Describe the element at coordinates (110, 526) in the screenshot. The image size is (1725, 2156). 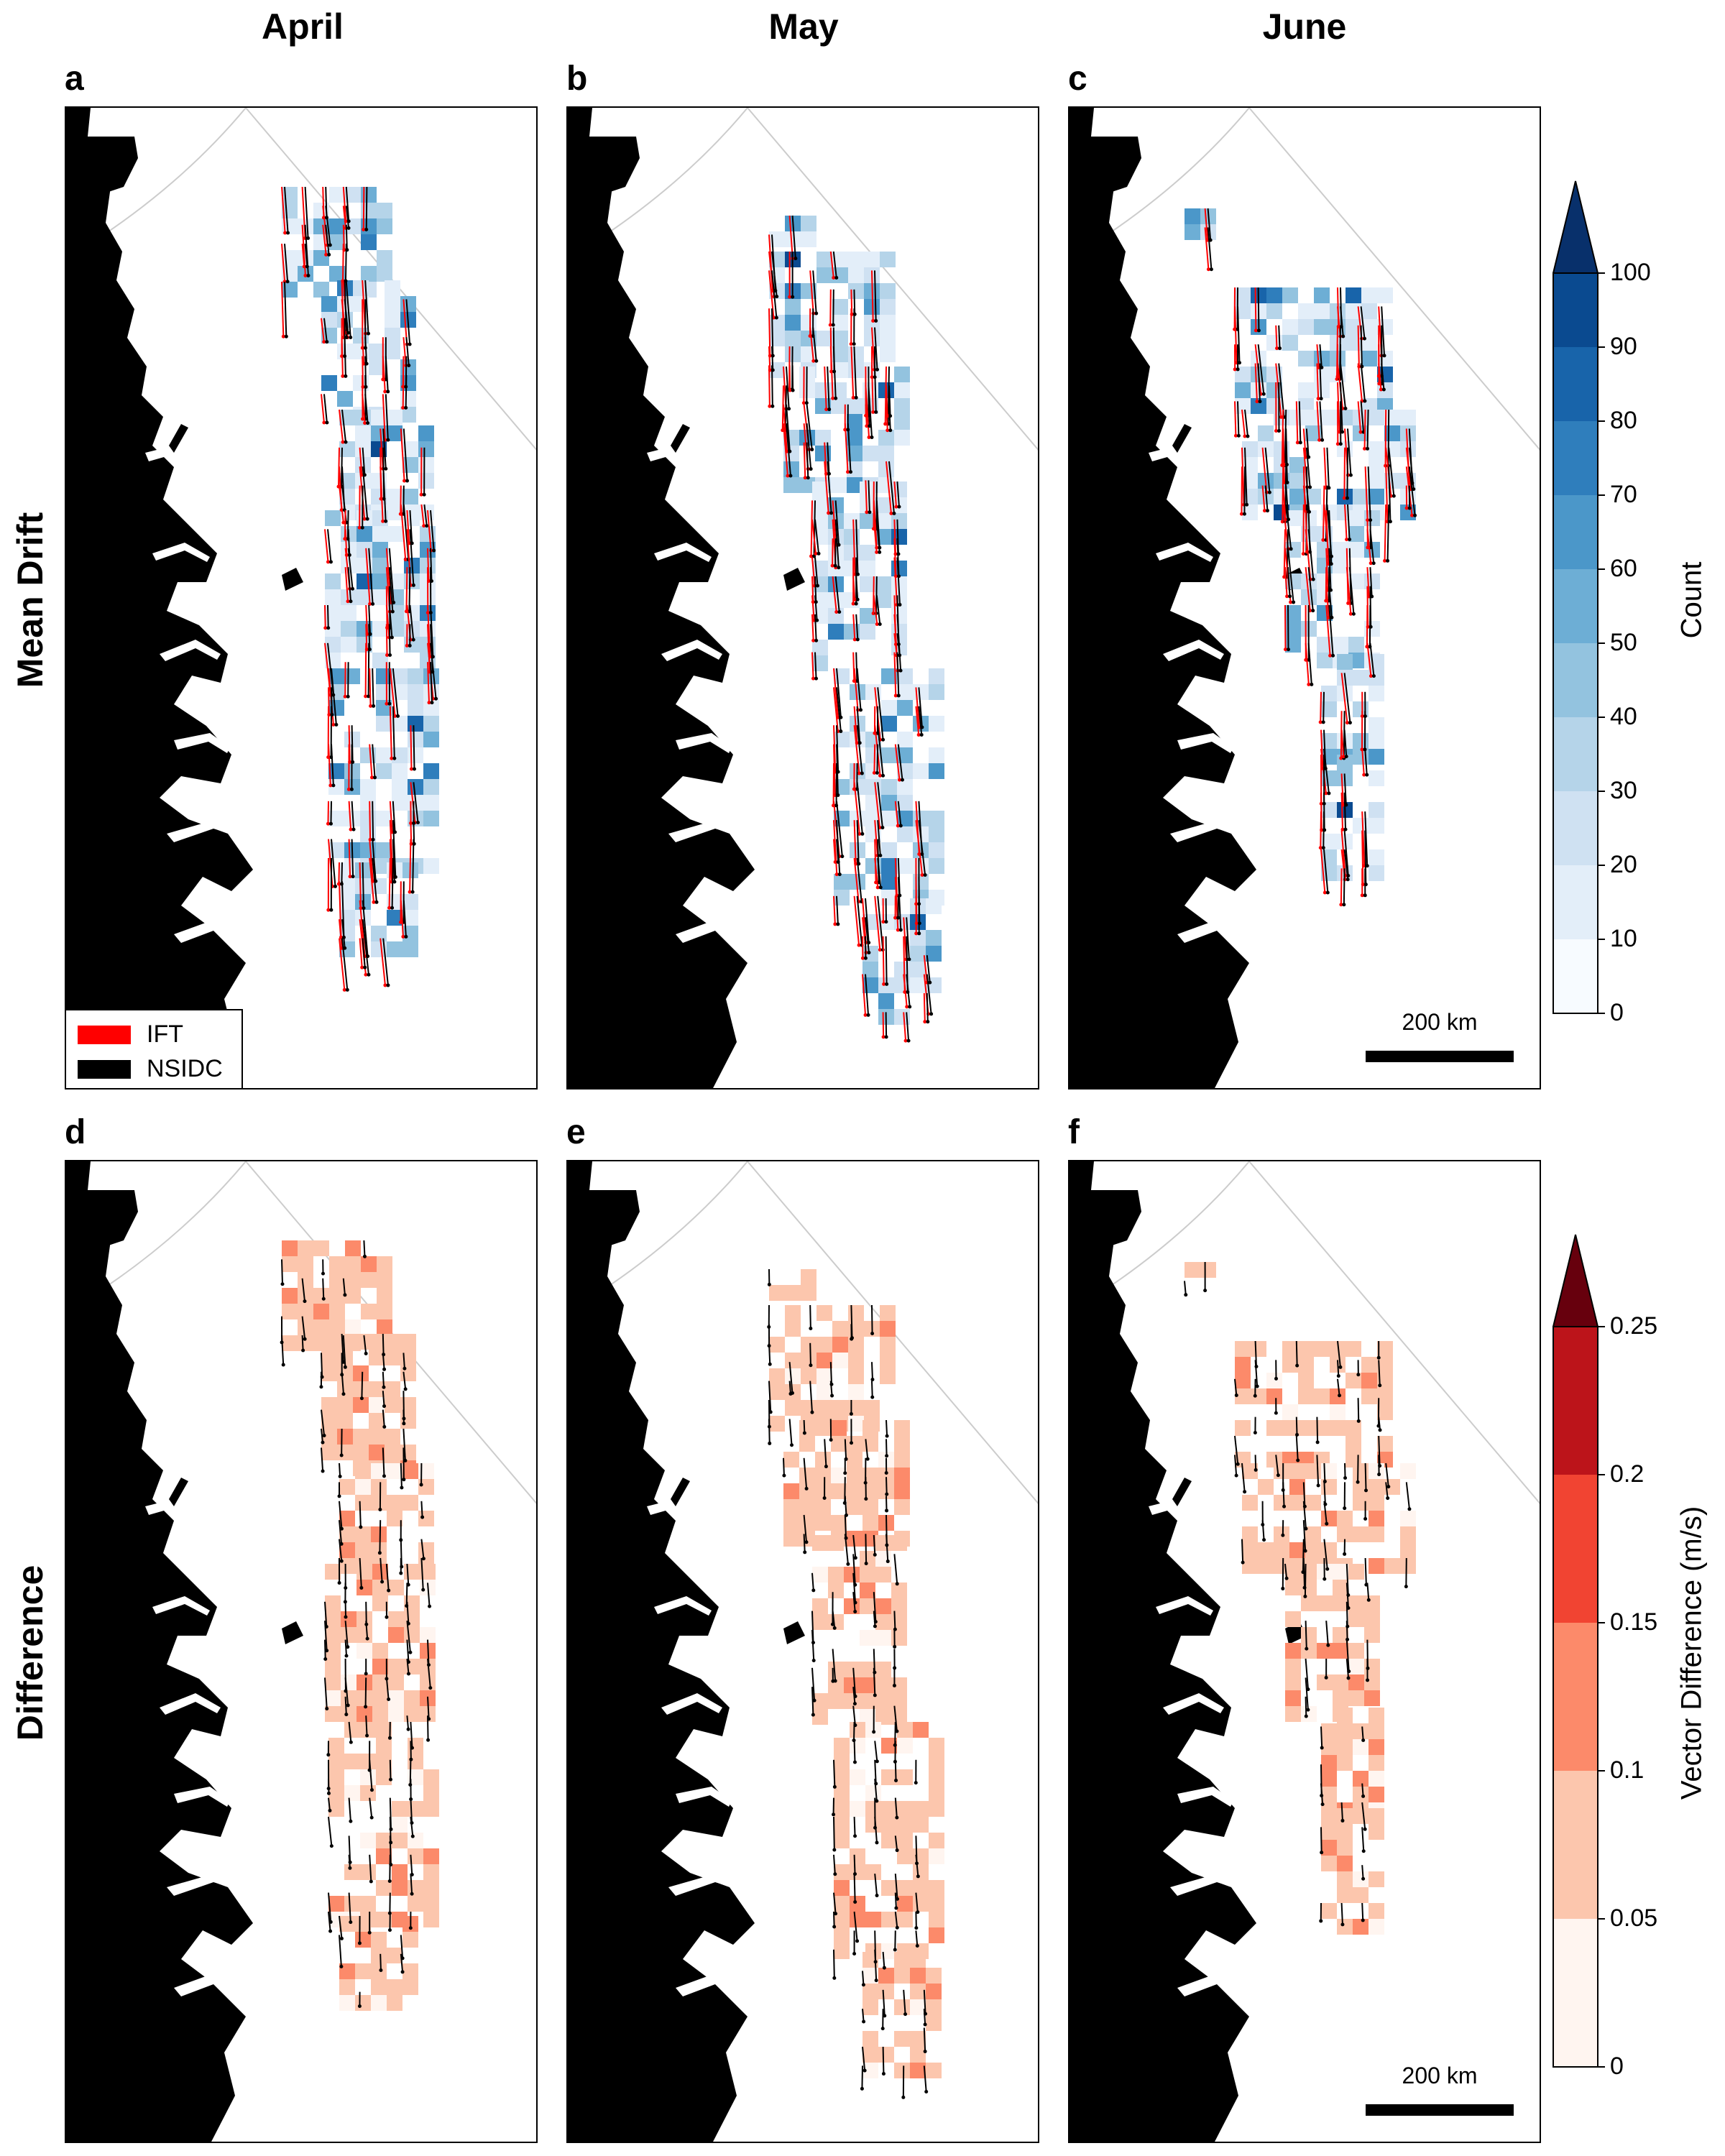
I see `island` at that location.